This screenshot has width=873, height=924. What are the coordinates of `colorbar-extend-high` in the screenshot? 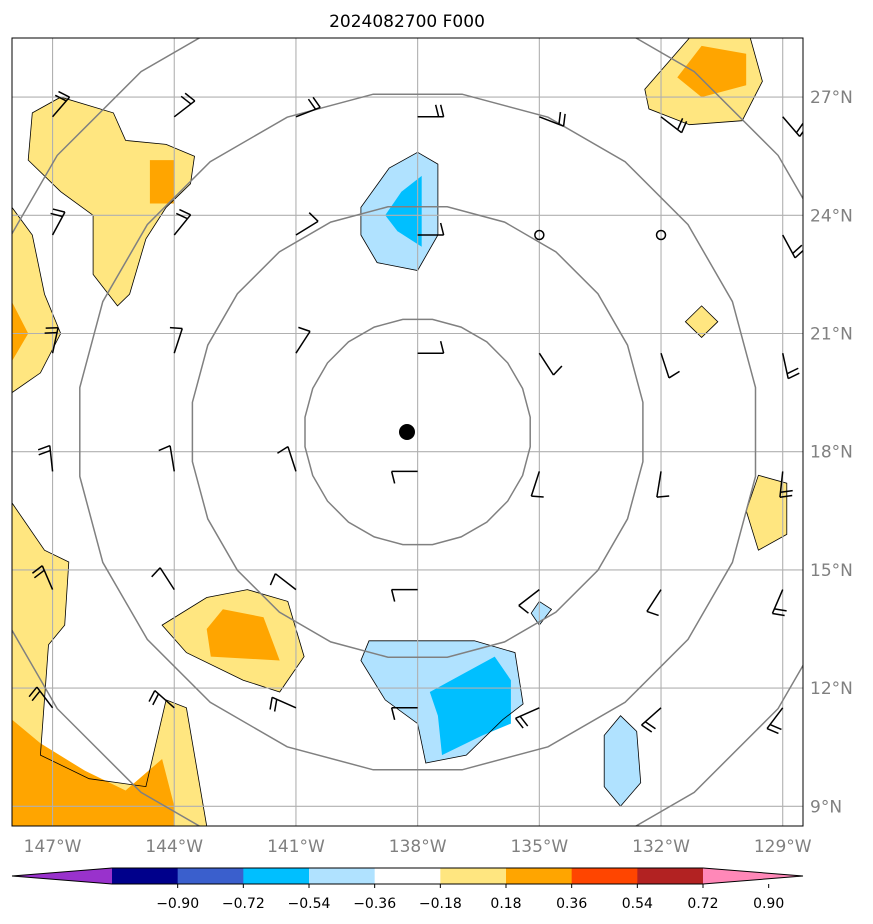 It's located at (753, 876).